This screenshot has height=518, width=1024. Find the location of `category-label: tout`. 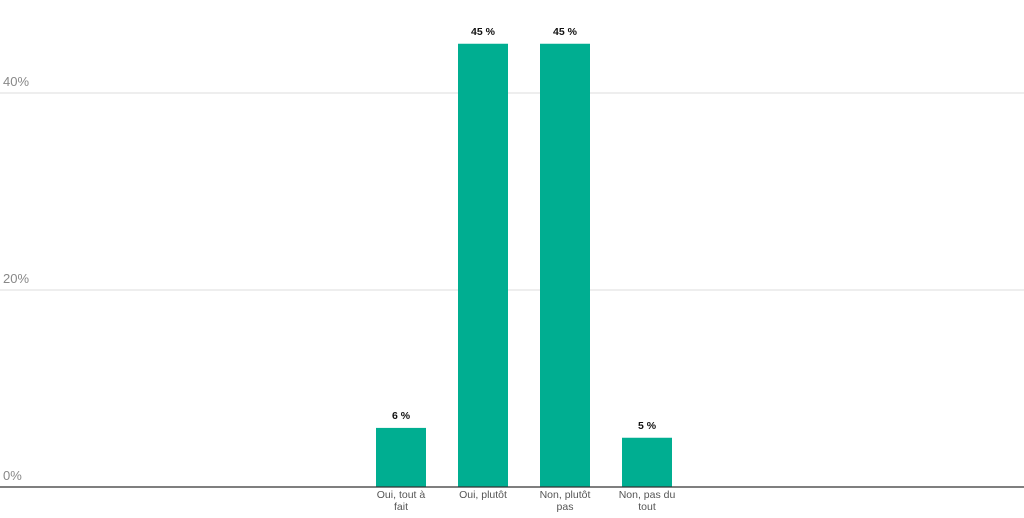

category-label: tout is located at coordinates (647, 507).